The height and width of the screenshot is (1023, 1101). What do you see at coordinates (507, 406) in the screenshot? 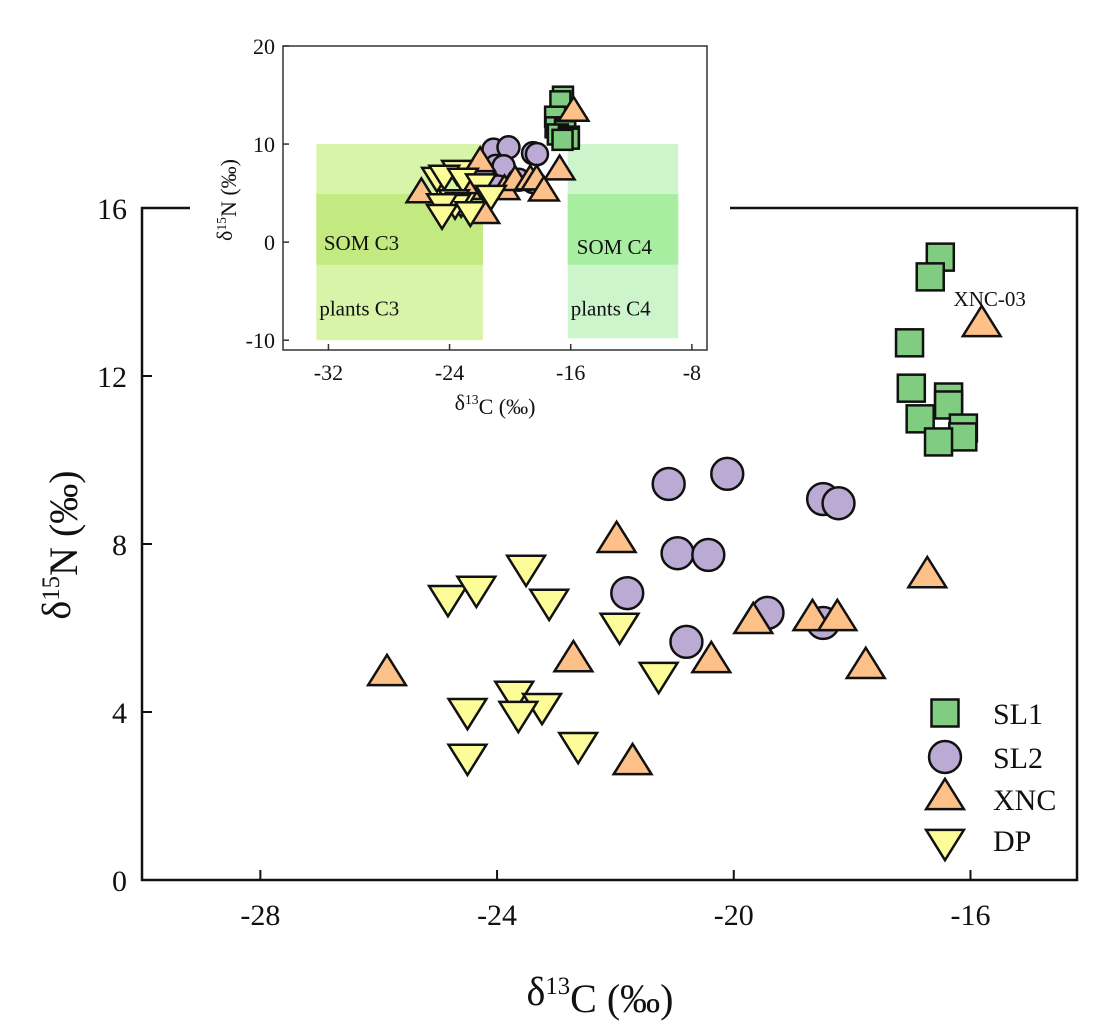
I see `inset-x-axis-label-rest: C (‰)` at bounding box center [507, 406].